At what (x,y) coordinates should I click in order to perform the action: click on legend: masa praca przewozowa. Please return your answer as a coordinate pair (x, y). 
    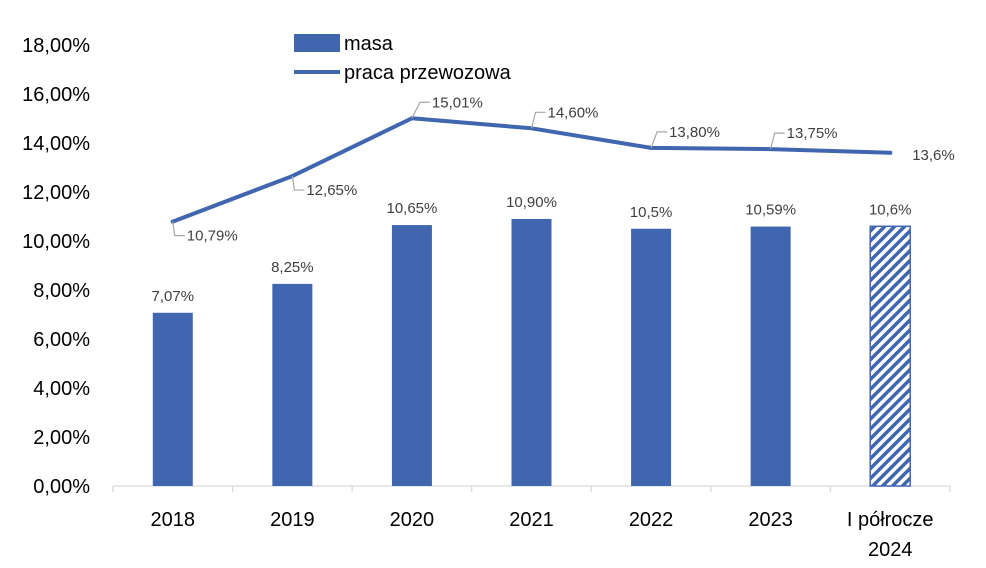
    Looking at the image, I should click on (403, 58).